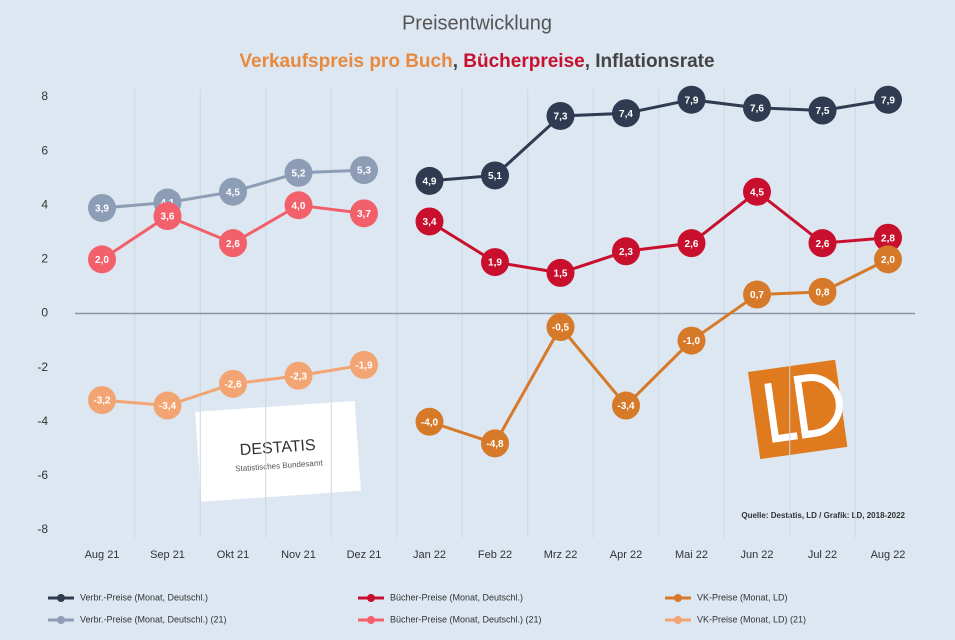 The height and width of the screenshot is (640, 955). I want to click on y-tick-label: 4, so click(44, 204).